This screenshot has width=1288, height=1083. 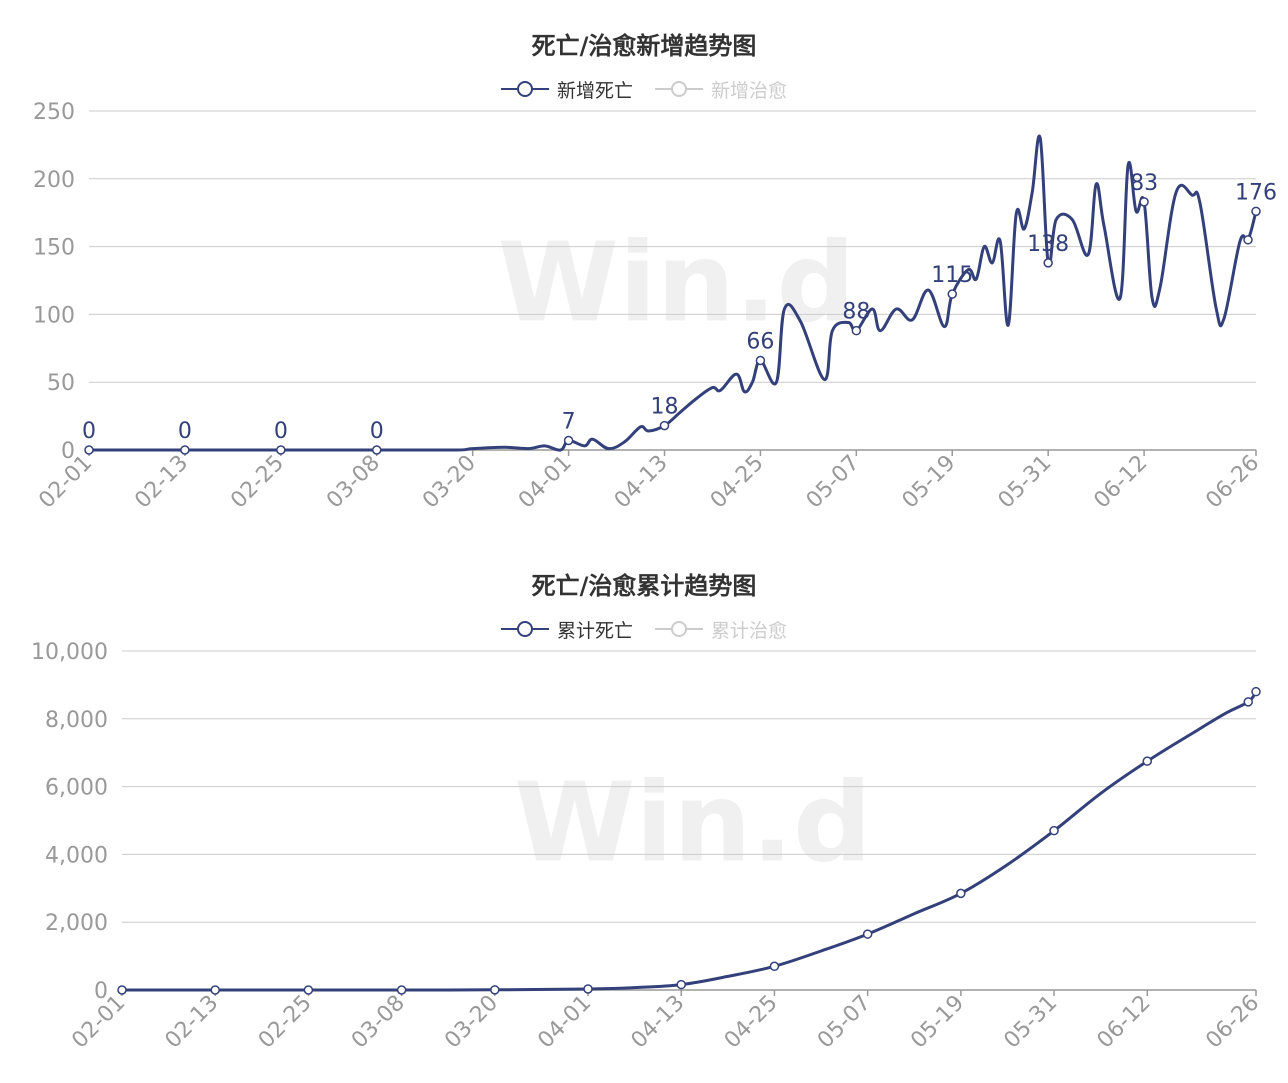 I want to click on data-label: 138, so click(x=1048, y=244).